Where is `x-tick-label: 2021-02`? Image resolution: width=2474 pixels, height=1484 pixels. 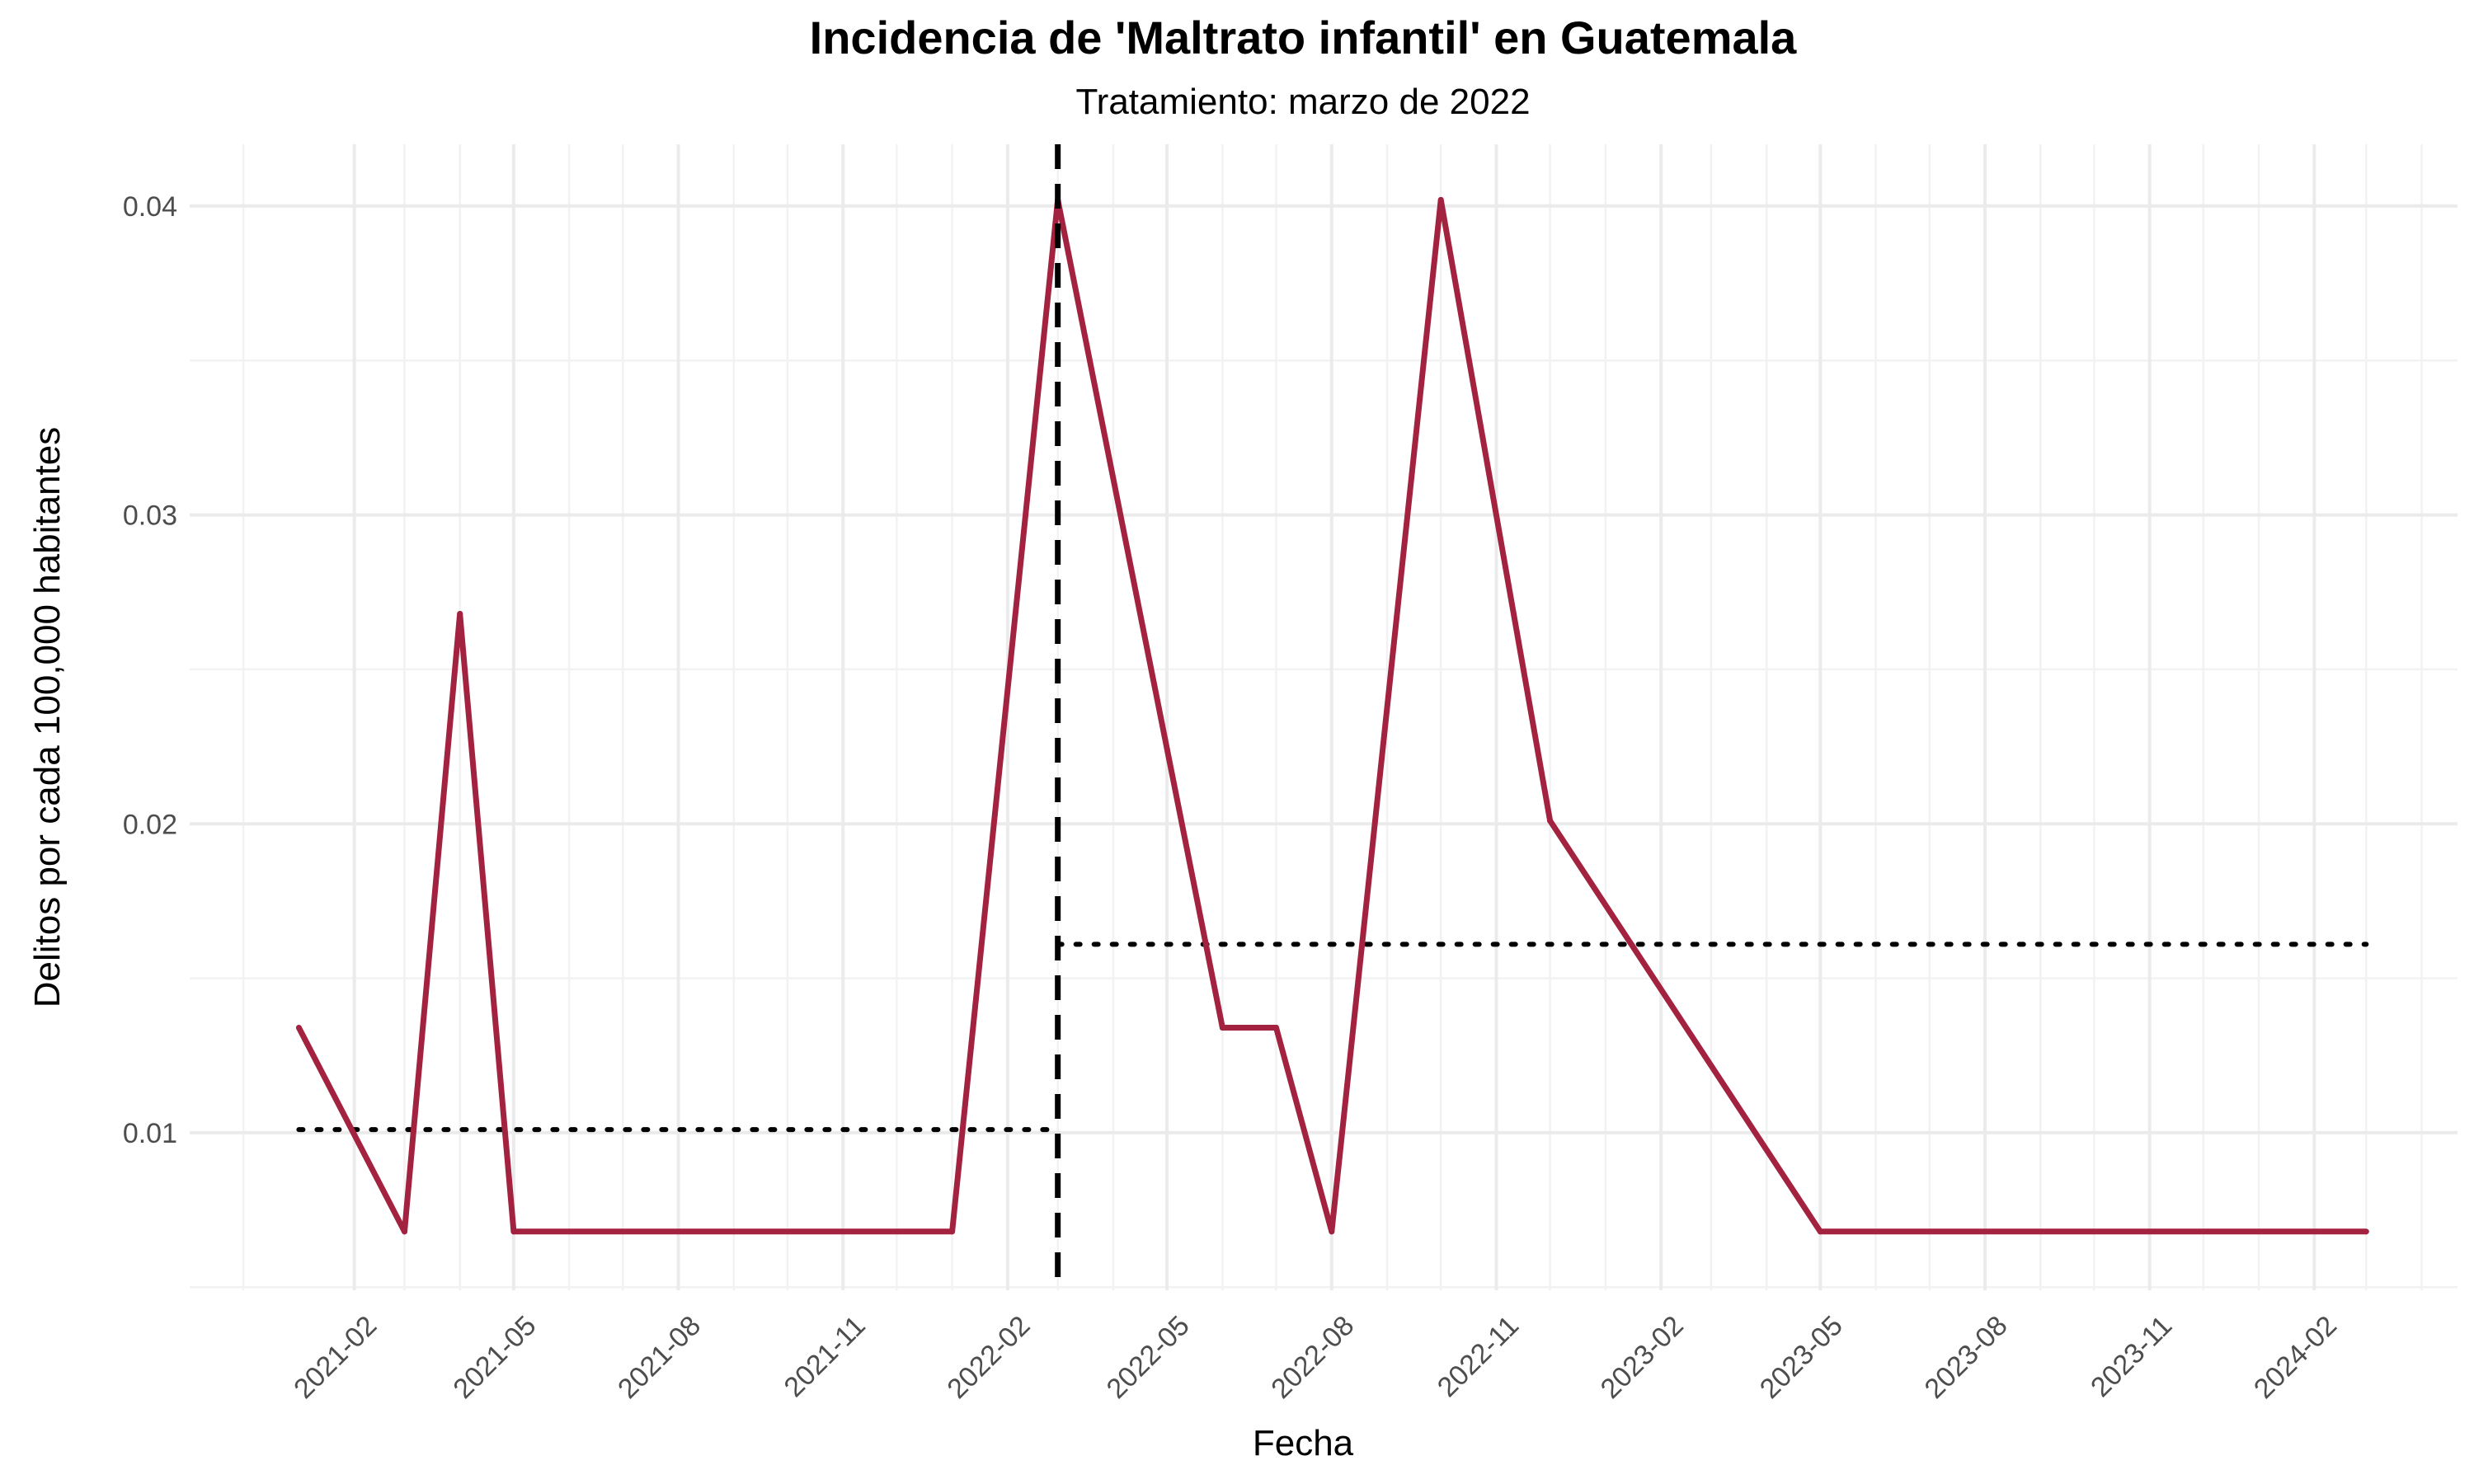
x-tick-label: 2021-02 is located at coordinates (335, 1357).